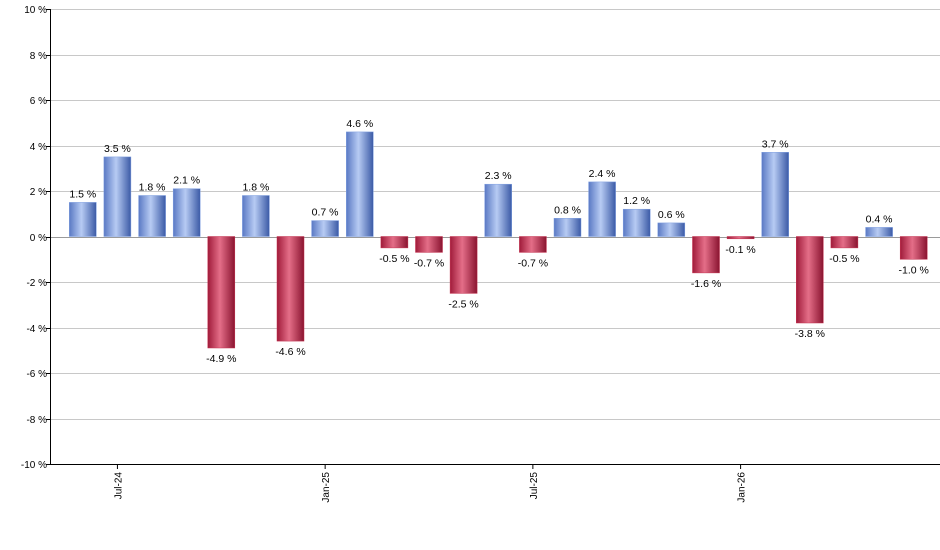 This screenshot has width=940, height=550. I want to click on y-tick-label: 0 %, so click(38, 238).